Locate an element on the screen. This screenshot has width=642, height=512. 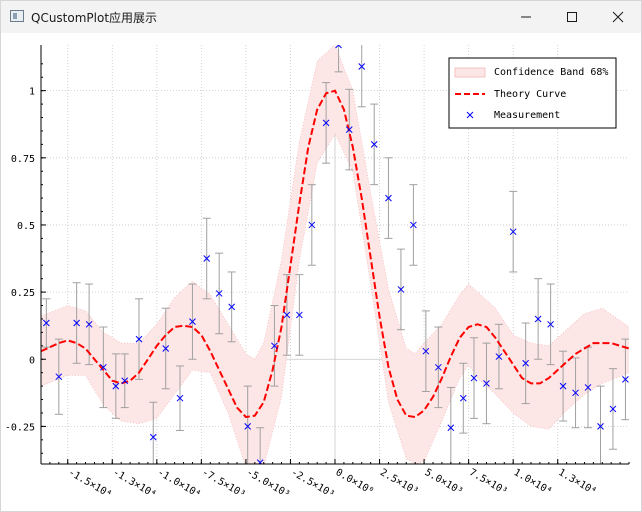
legend-swatch-measurement is located at coordinates (470, 115).